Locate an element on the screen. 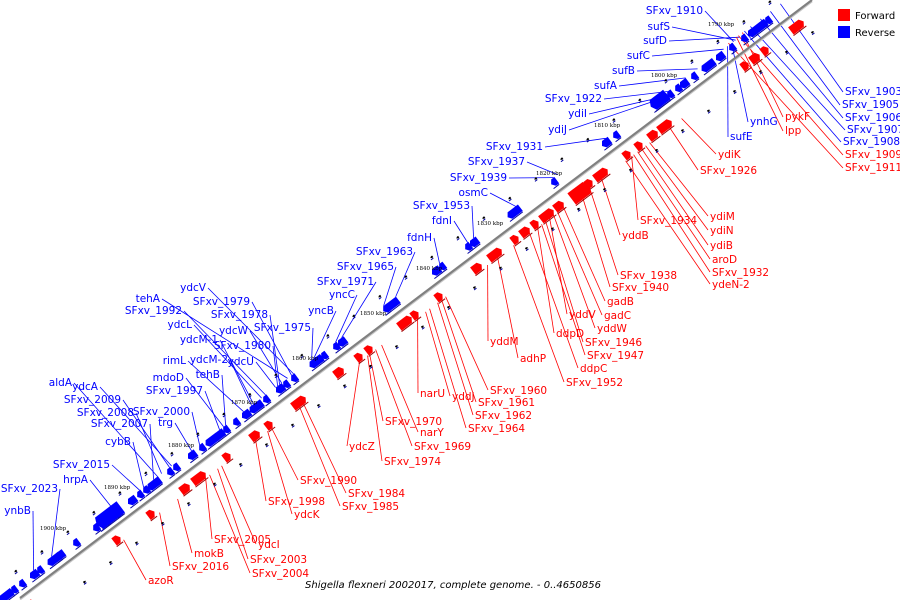 The width and height of the screenshot is (900, 600). gene-label-azor: azoR is located at coordinates (161, 581).